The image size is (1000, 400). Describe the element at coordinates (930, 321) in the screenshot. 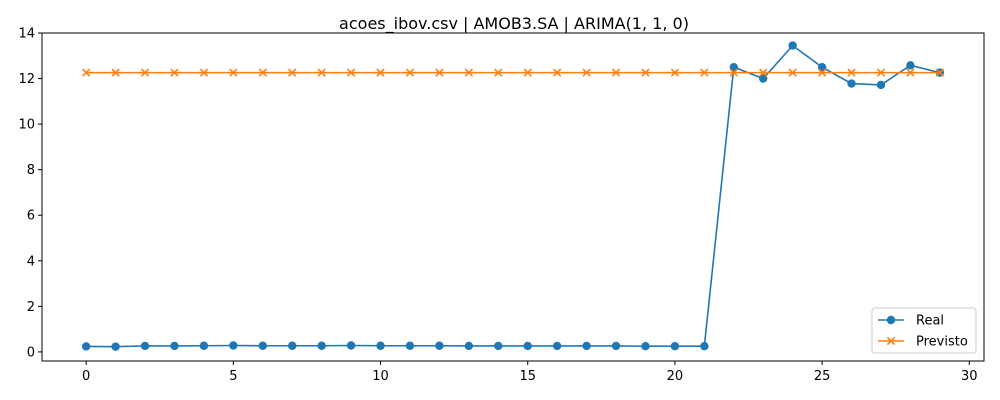

I see `legend-label: Real` at that location.